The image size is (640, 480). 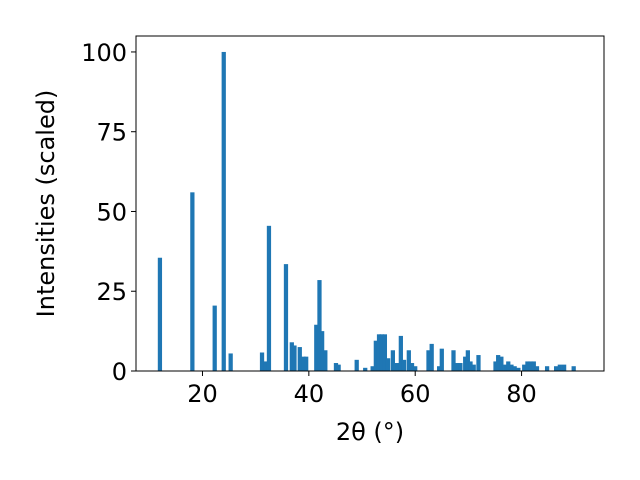 I want to click on y-tick-label: 50, so click(x=111, y=212).